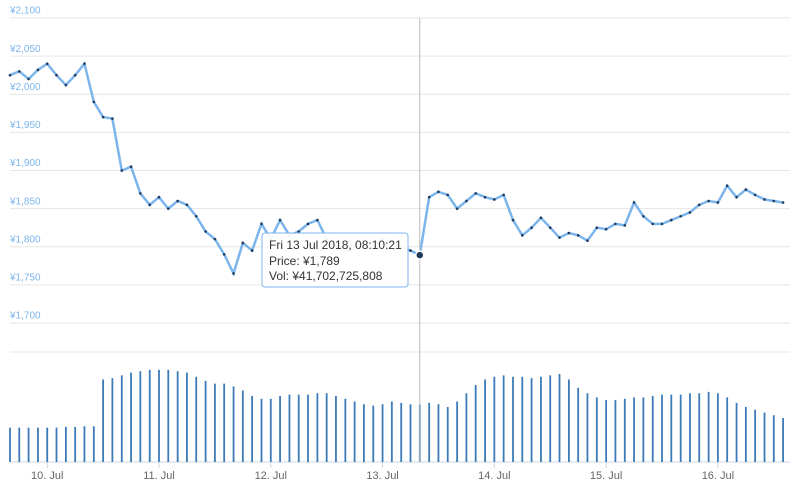 The image size is (800, 500). I want to click on tooltip-line: Price: ¥1,789, so click(304, 261).